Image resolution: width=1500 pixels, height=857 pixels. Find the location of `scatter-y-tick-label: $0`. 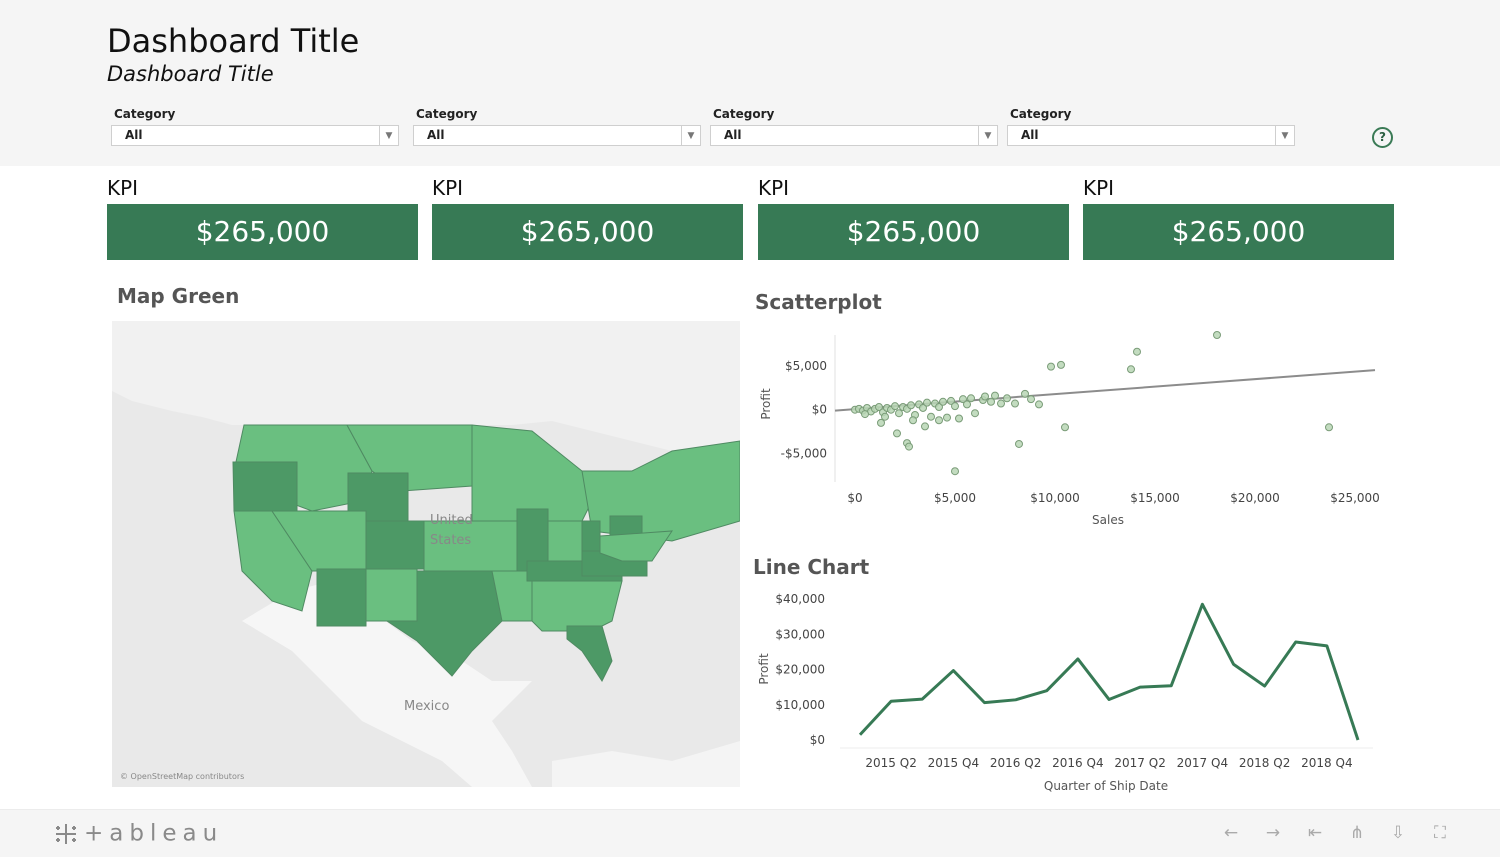

scatter-y-tick-label: $0 is located at coordinates (819, 410).